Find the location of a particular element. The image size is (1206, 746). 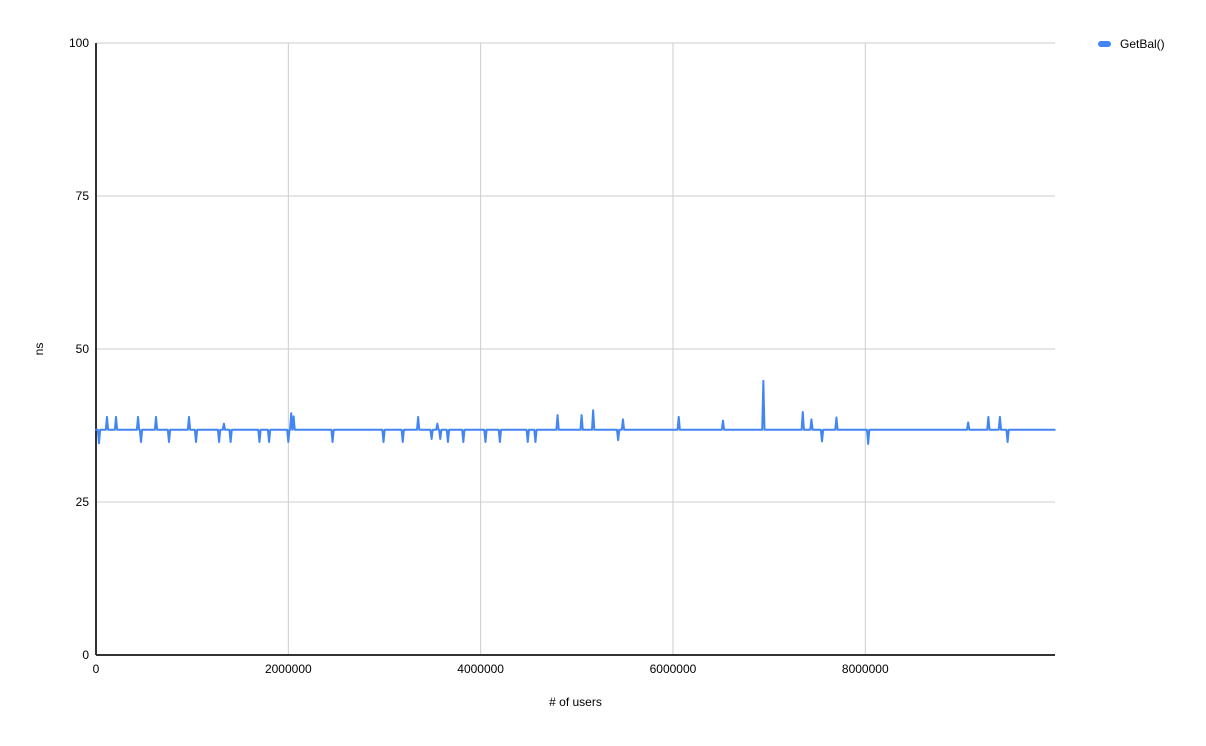

y-tick-label: 75 is located at coordinates (83, 196).